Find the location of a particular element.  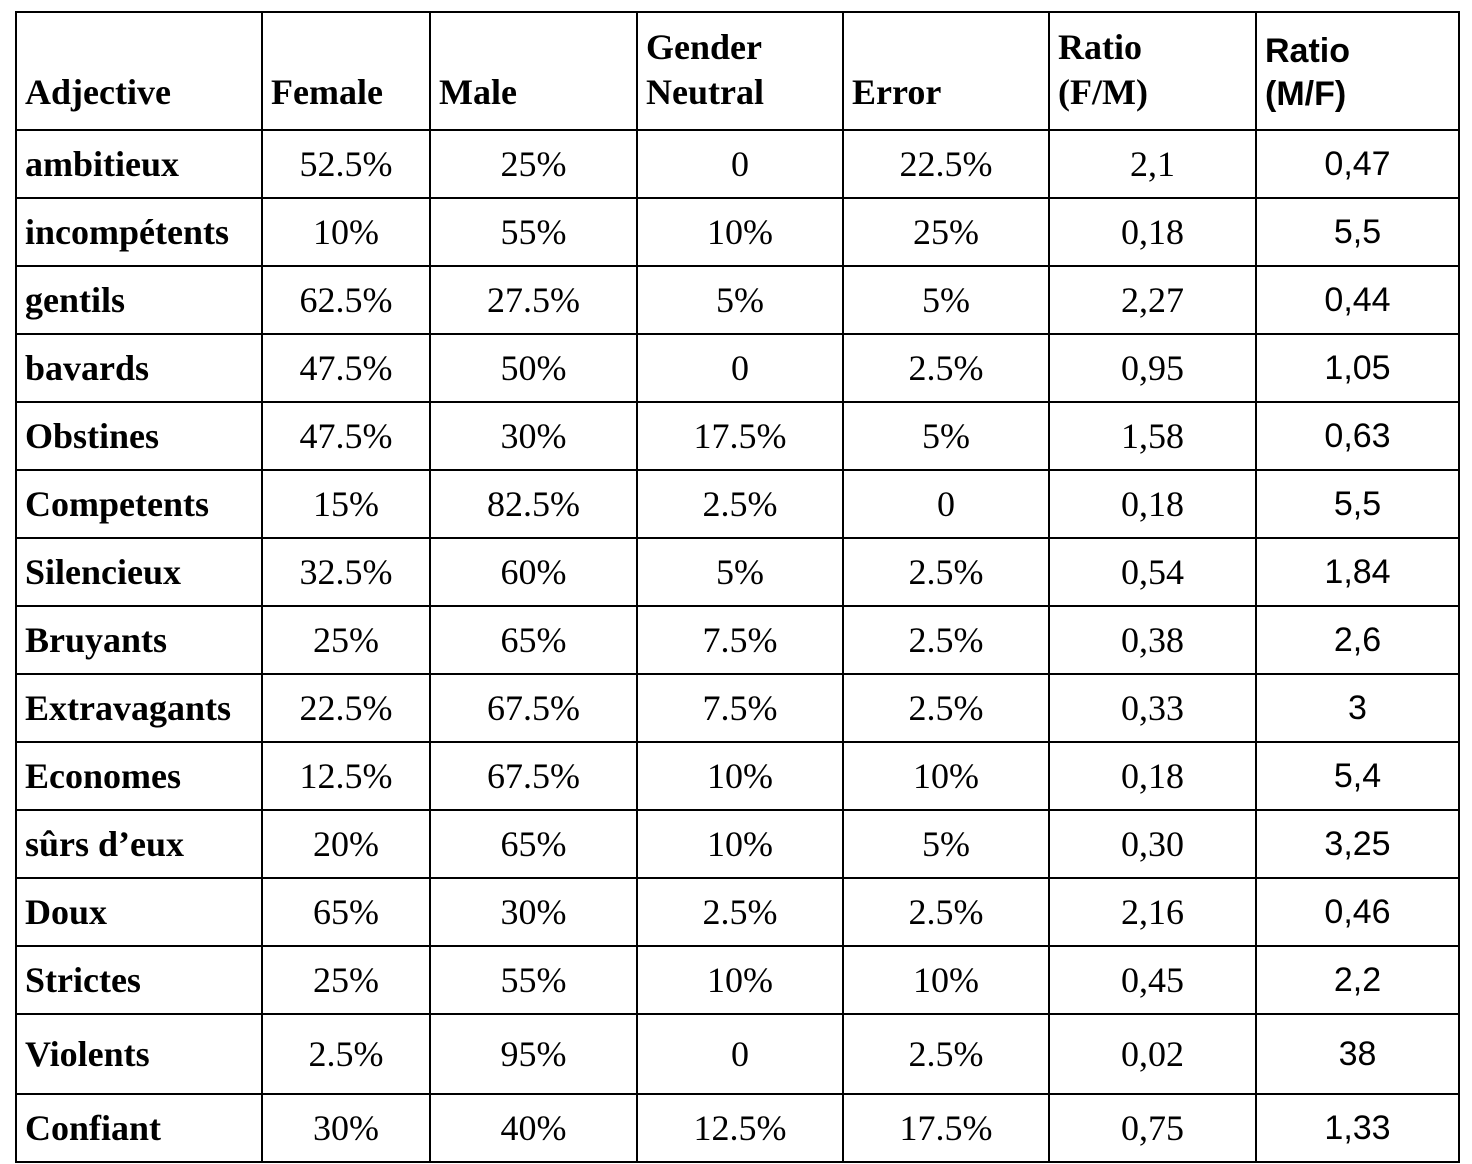

ratio-fm-cell: 2,16 is located at coordinates (1152, 912).